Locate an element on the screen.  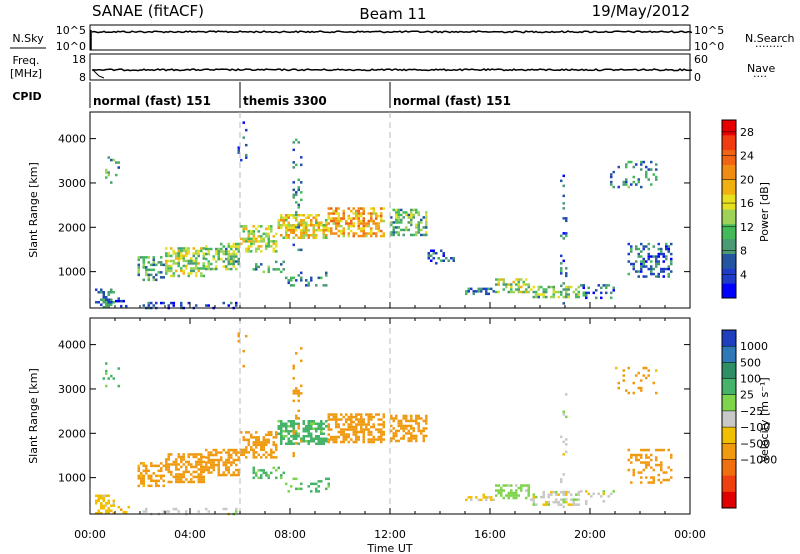
freq-trace is located at coordinates (392, 70).